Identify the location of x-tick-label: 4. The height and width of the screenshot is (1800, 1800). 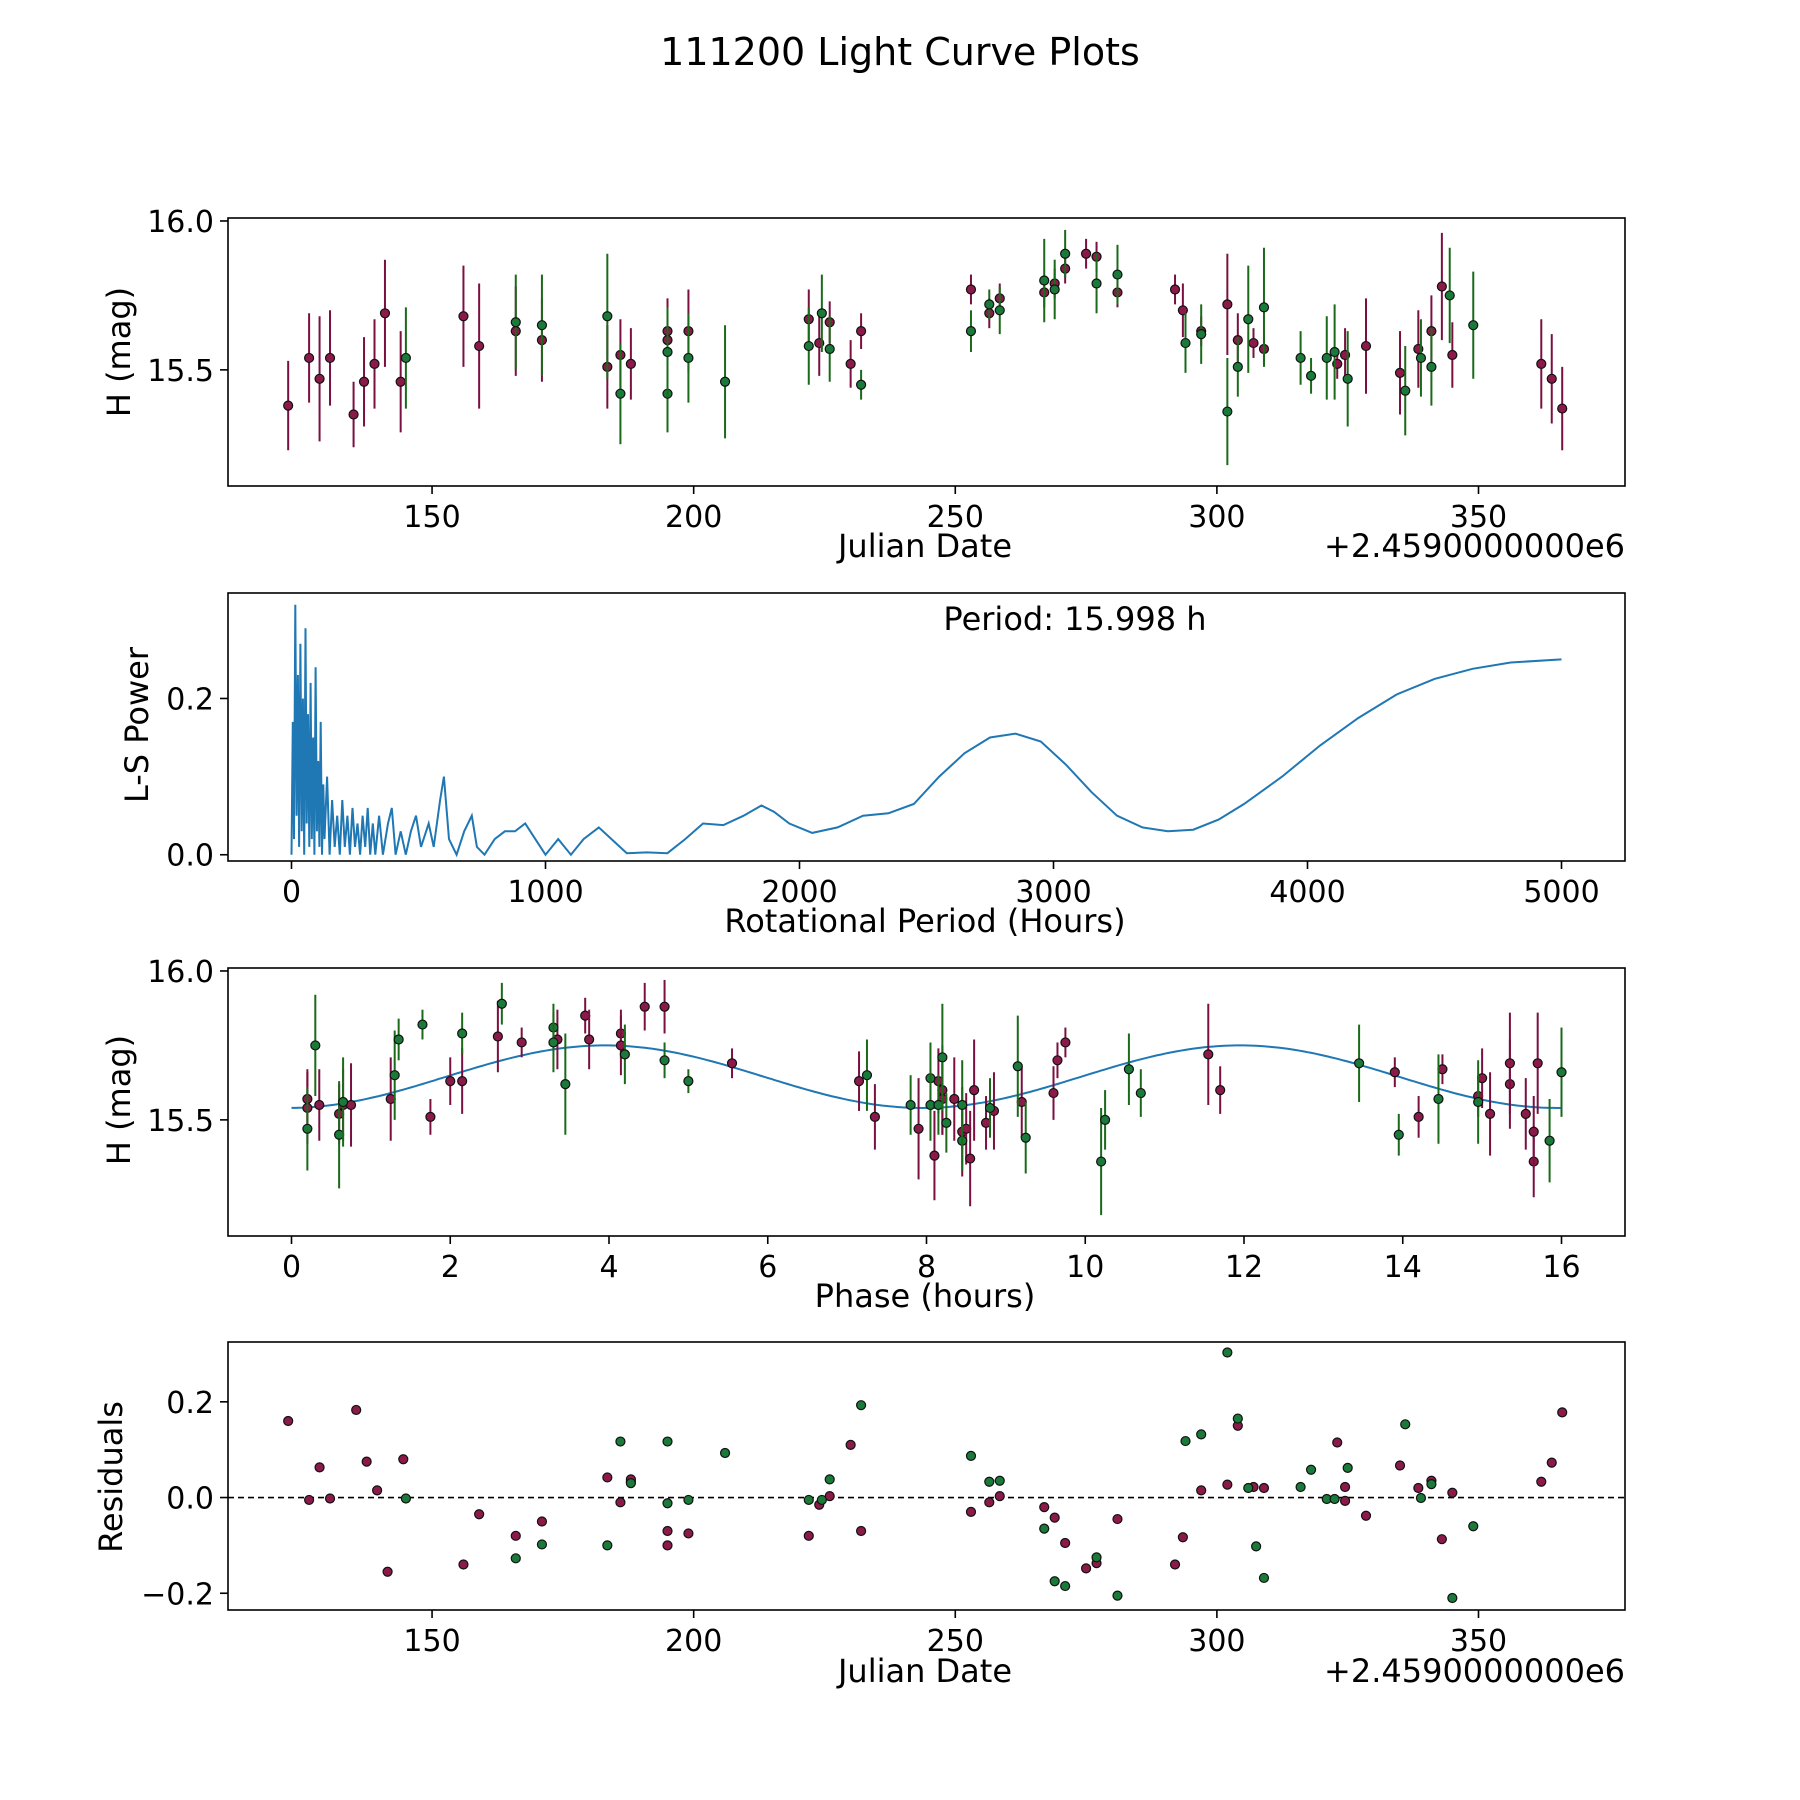
(608, 1267).